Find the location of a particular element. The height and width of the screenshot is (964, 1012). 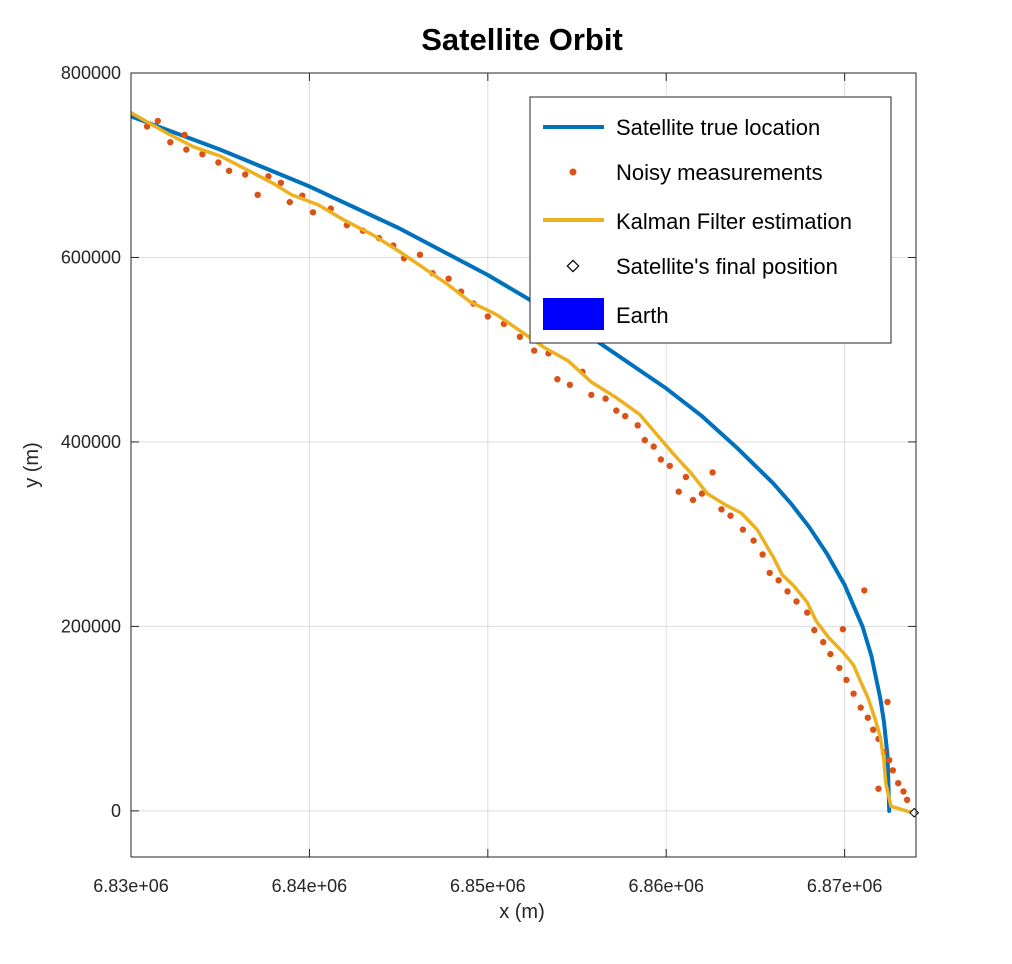

x-tick-label: 6.83e+06 is located at coordinates (131, 886).